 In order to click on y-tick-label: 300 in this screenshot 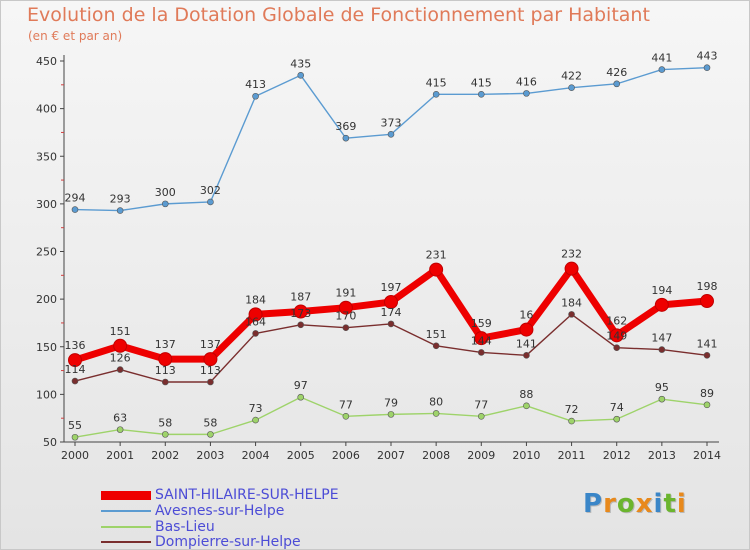, I will do `click(46, 204)`.